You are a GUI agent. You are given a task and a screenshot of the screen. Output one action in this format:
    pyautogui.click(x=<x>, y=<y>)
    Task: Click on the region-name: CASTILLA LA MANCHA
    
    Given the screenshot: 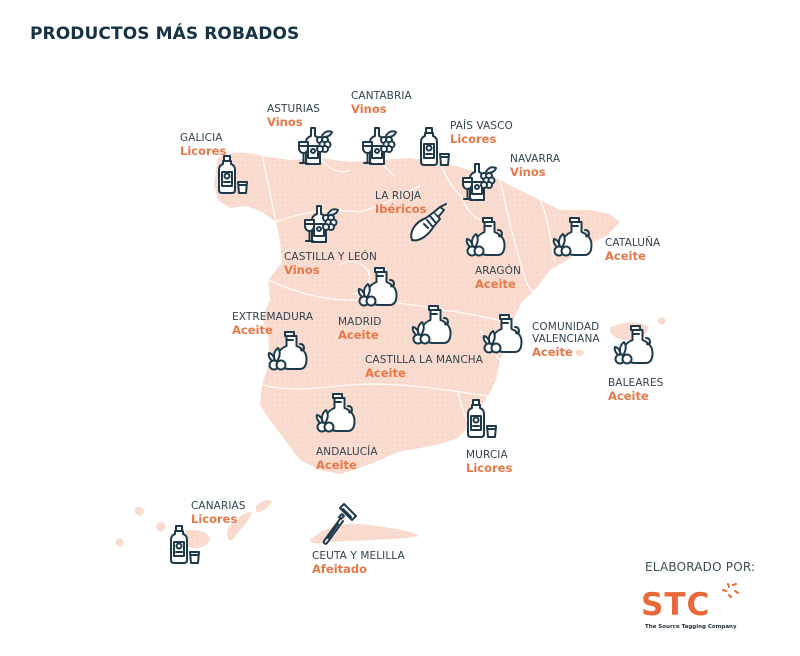 What is the action you would take?
    pyautogui.click(x=424, y=360)
    